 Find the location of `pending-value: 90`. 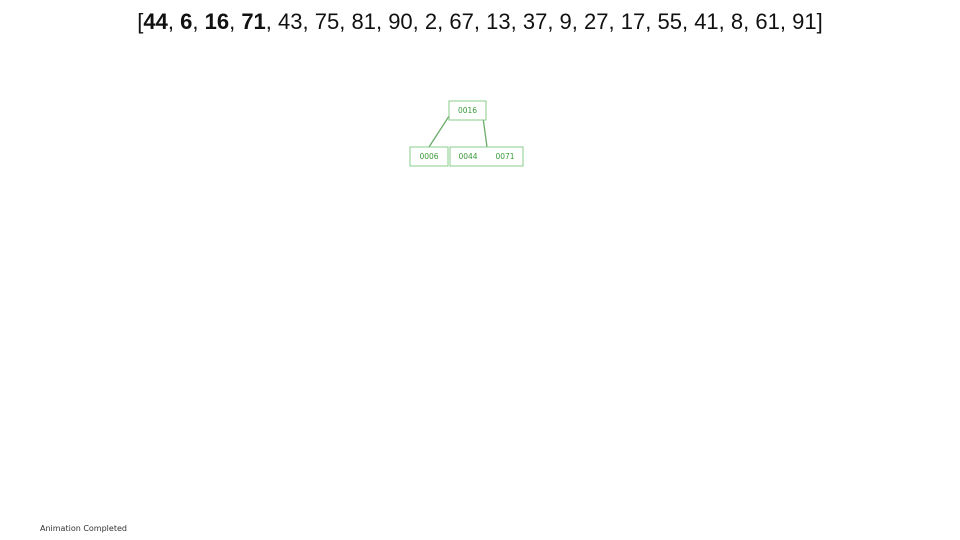

pending-value: 90 is located at coordinates (400, 21).